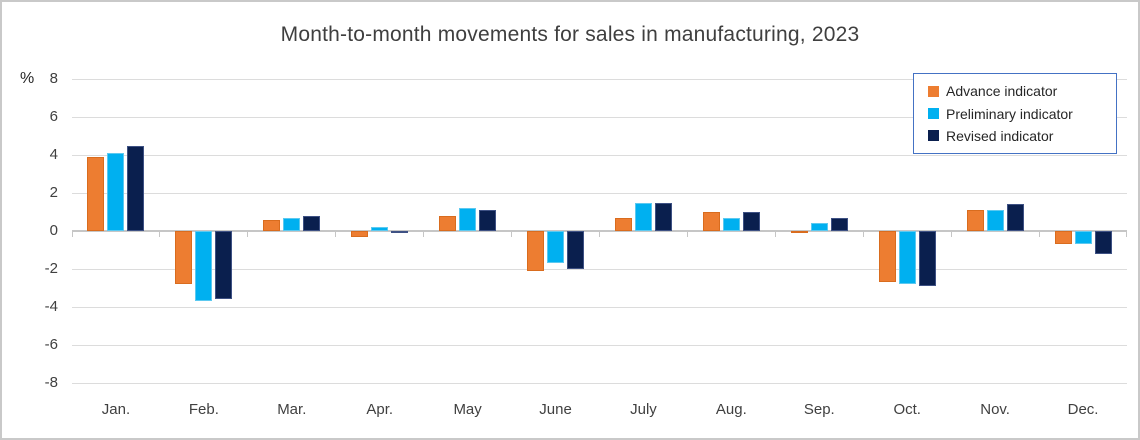  Describe the element at coordinates (1000, 135) in the screenshot. I see `legend-label-revised-indicator: Revised indicator` at that location.